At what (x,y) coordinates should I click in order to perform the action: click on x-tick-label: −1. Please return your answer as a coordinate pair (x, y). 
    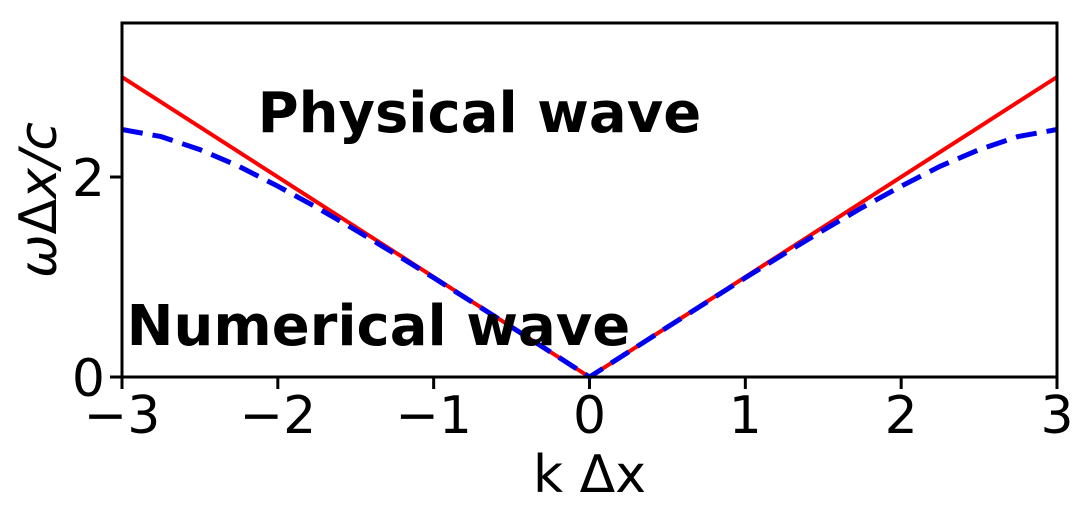
    Looking at the image, I should click on (433, 416).